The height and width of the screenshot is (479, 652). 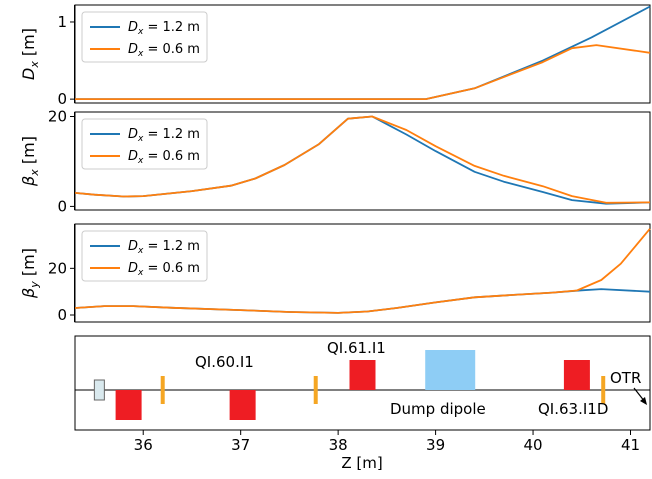 I want to click on otr-arrow, so click(x=640, y=396).